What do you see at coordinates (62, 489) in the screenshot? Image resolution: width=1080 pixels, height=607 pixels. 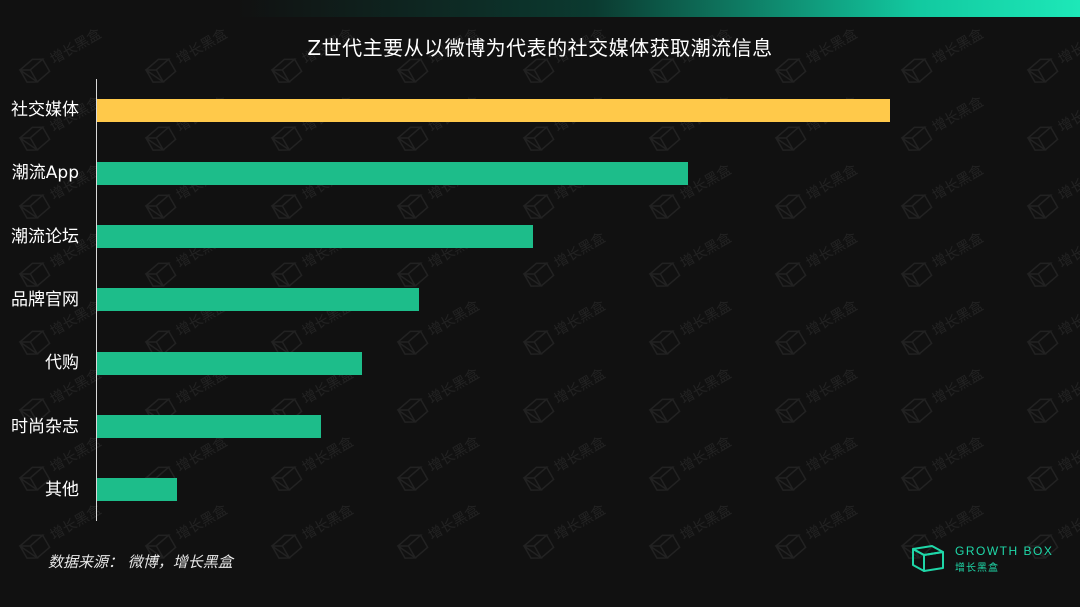 I see `category-label: 其他` at bounding box center [62, 489].